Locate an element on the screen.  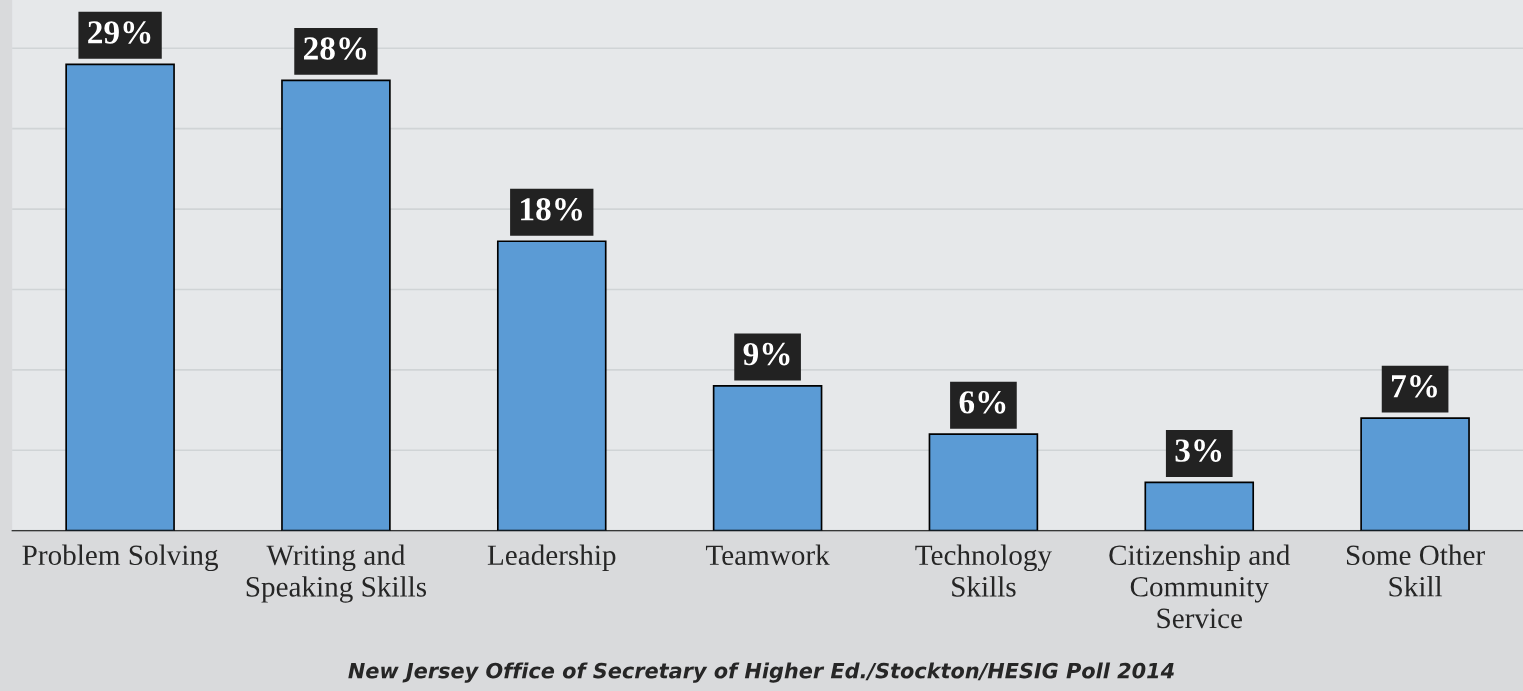
x-tick-label: Teamwork is located at coordinates (767, 555).